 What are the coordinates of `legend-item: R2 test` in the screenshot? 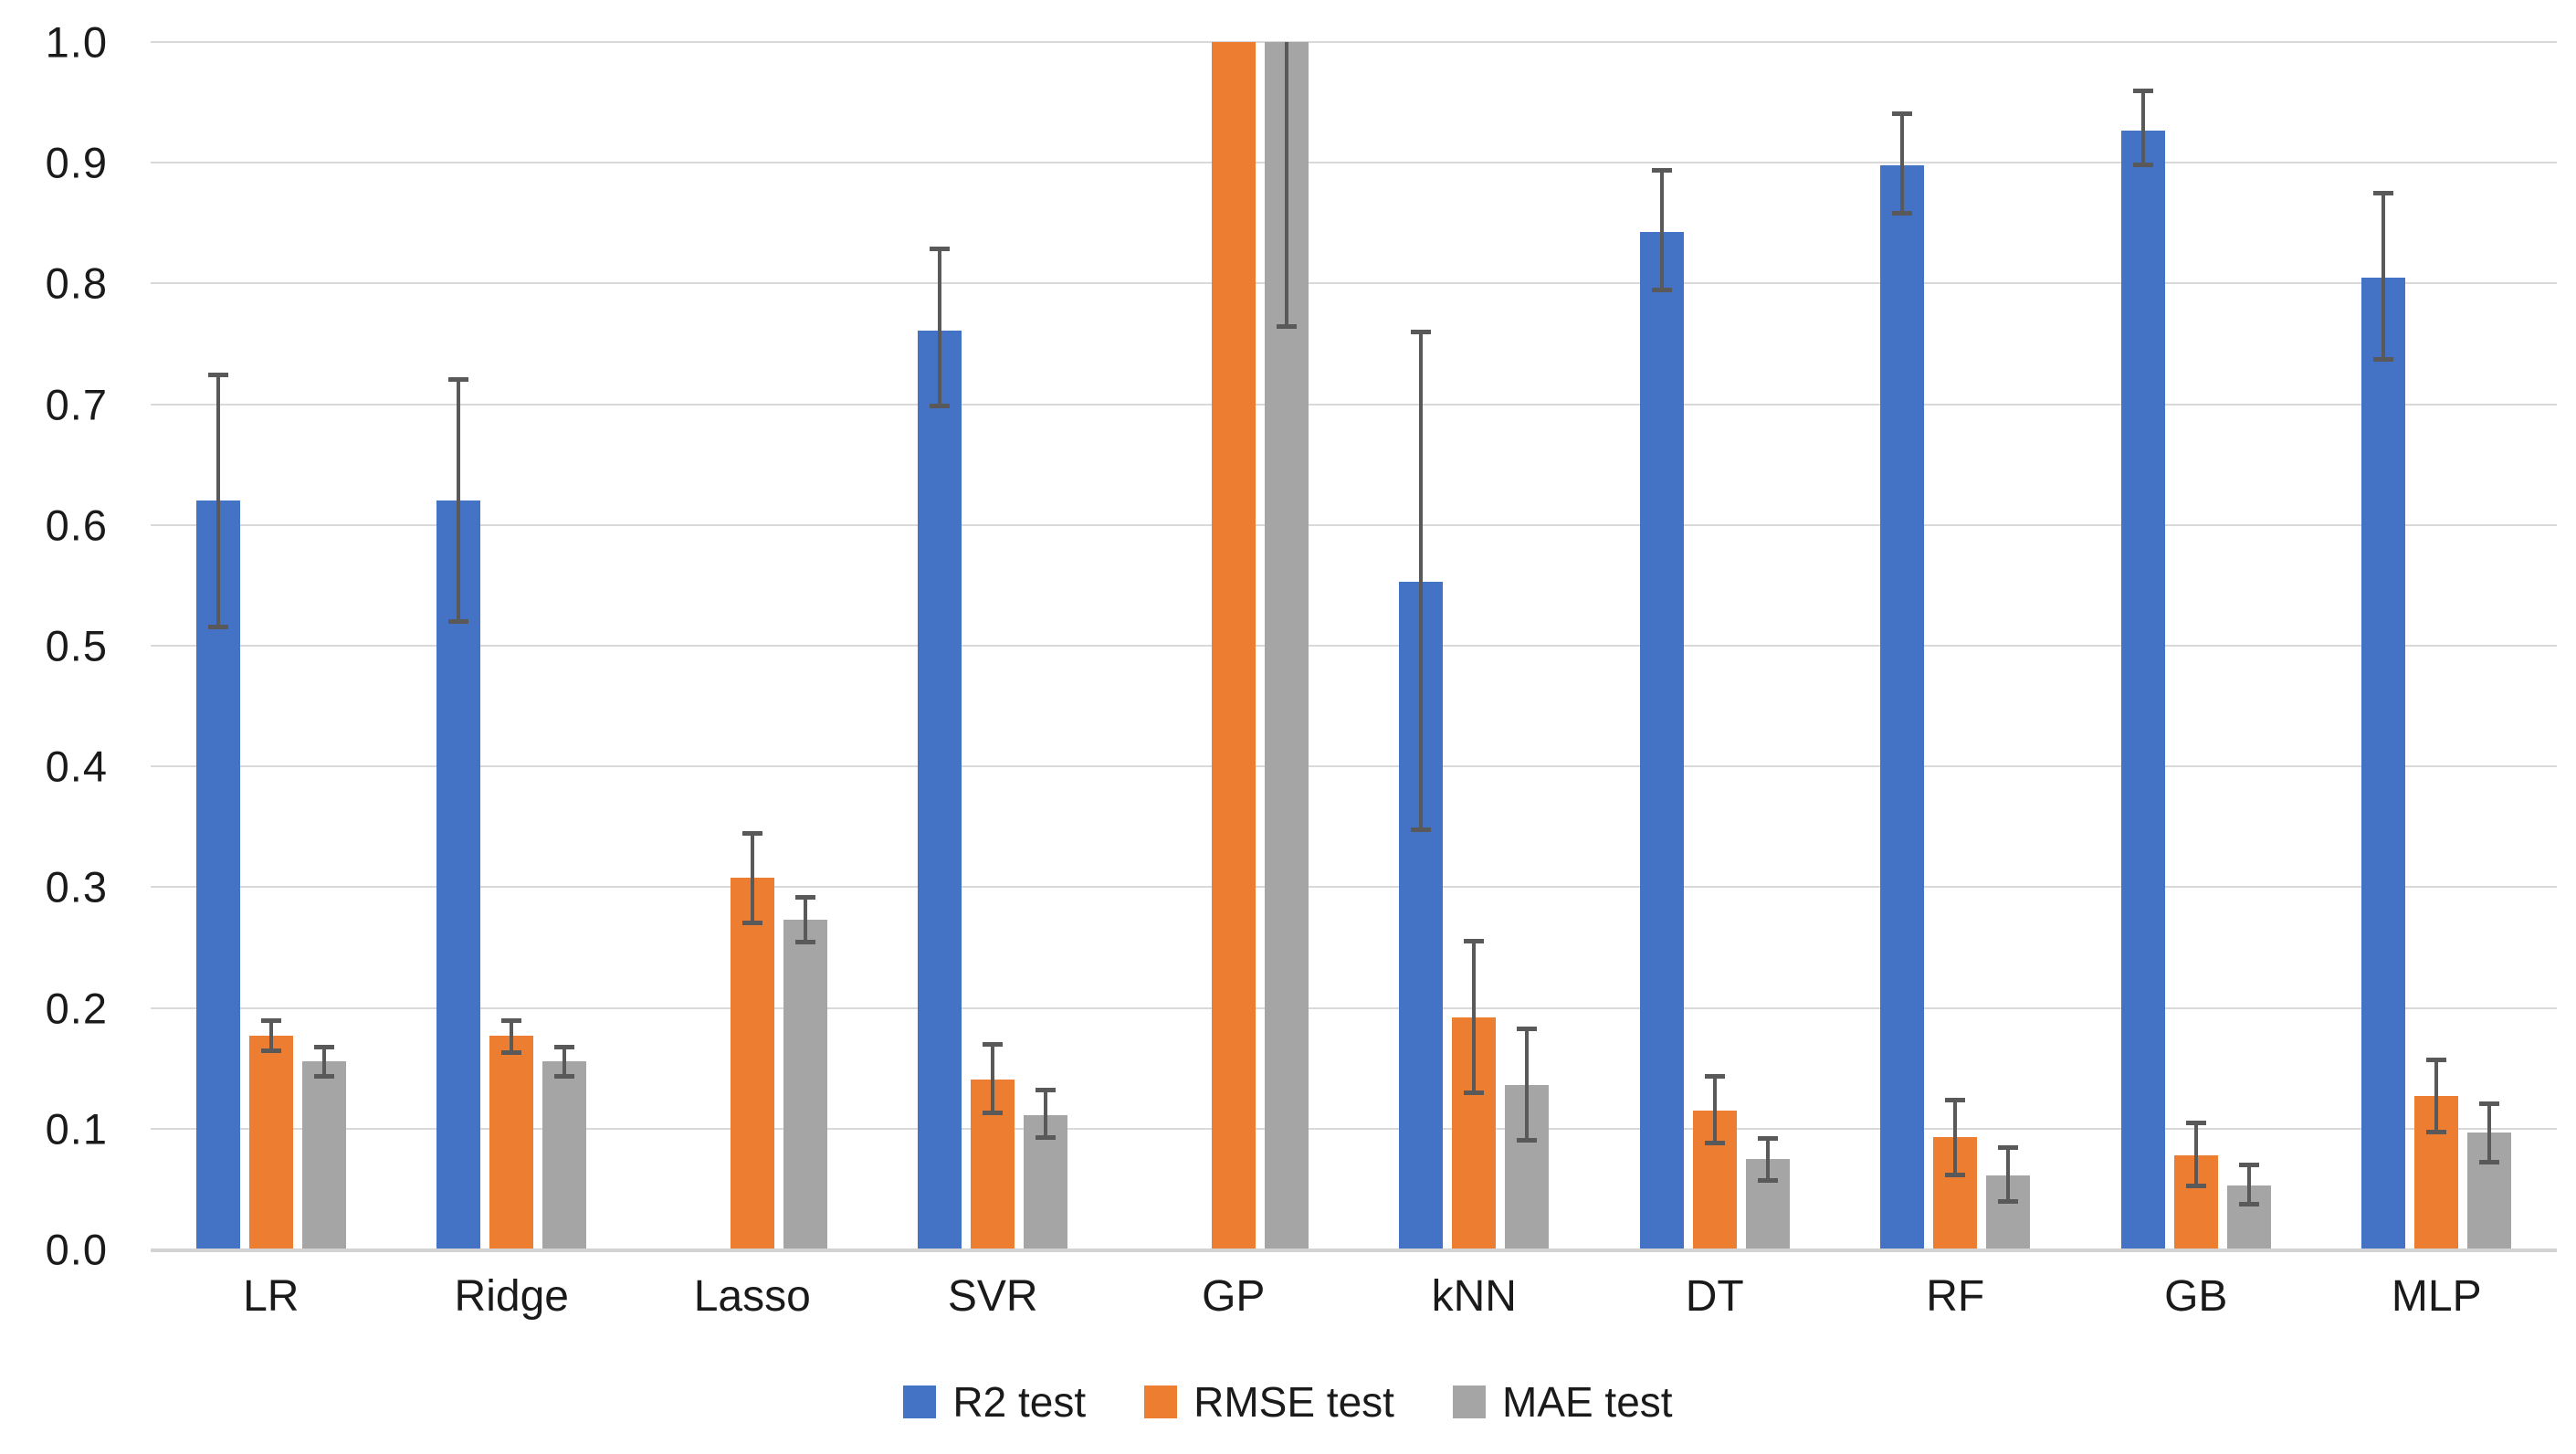 It's located at (994, 1402).